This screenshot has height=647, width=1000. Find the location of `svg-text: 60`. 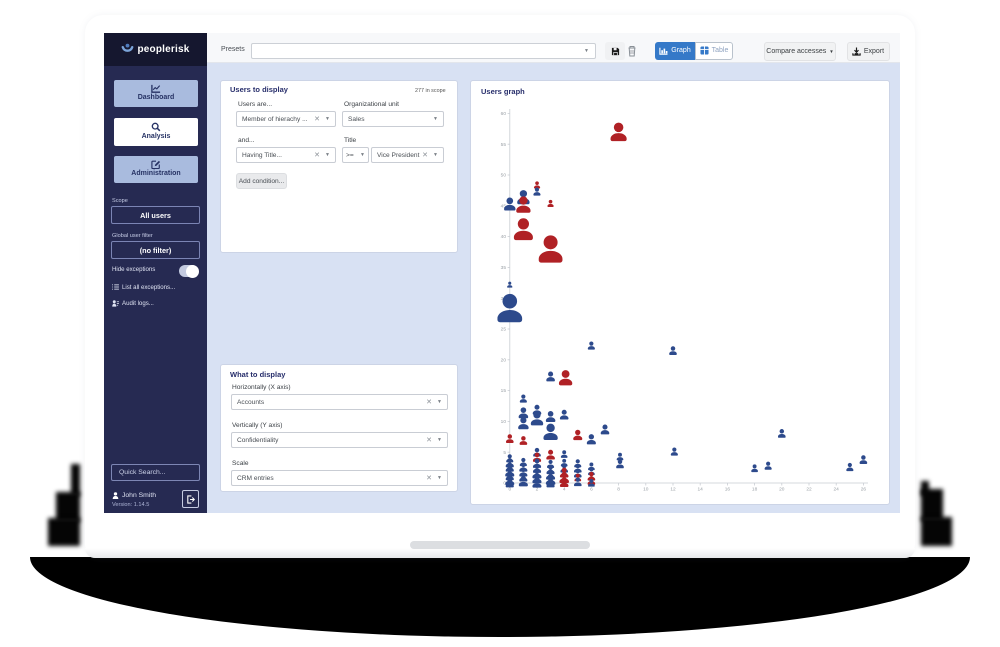

svg-text: 60 is located at coordinates (504, 114).